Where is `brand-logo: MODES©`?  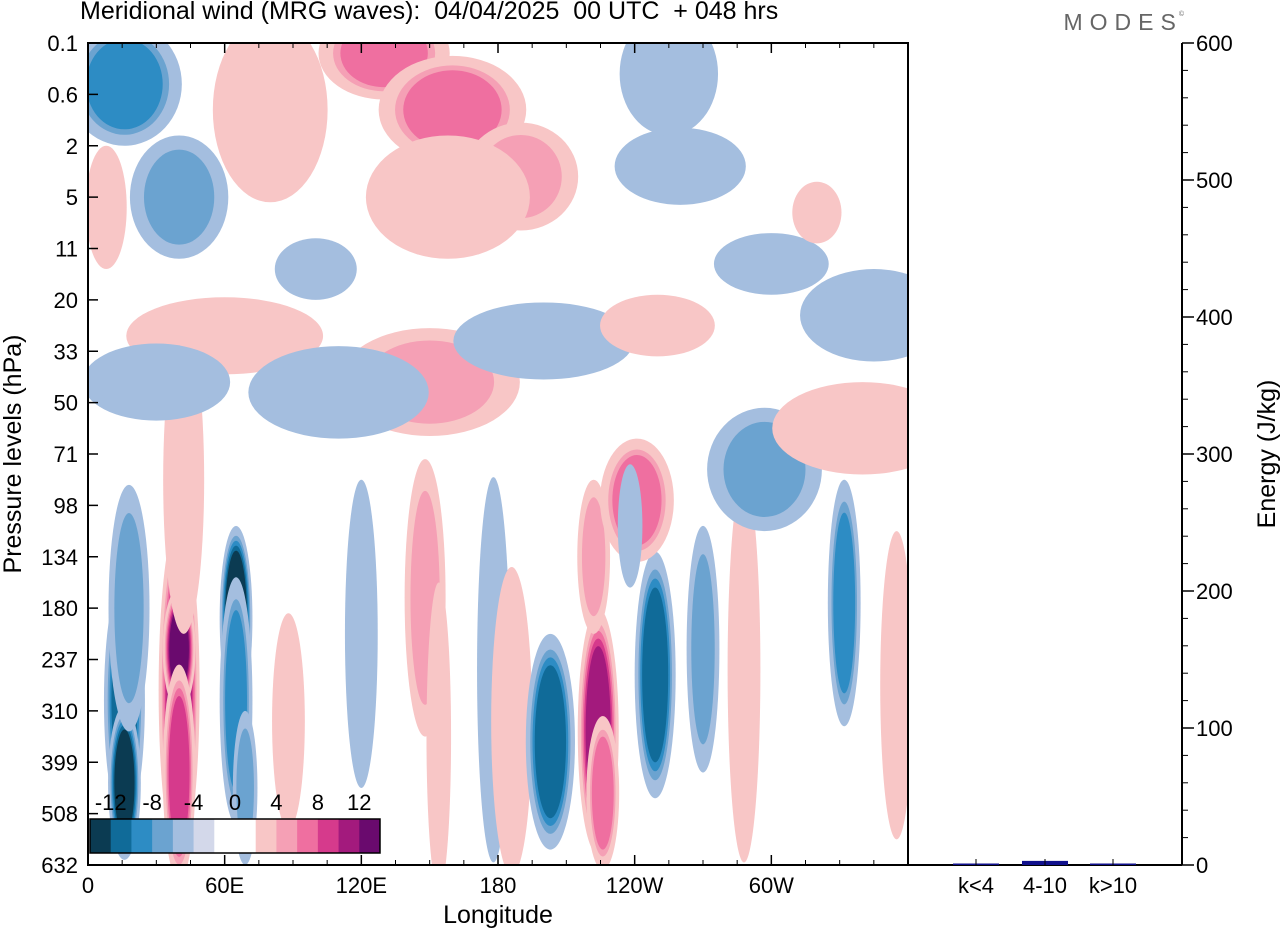
brand-logo: MODES© is located at coordinates (1125, 22).